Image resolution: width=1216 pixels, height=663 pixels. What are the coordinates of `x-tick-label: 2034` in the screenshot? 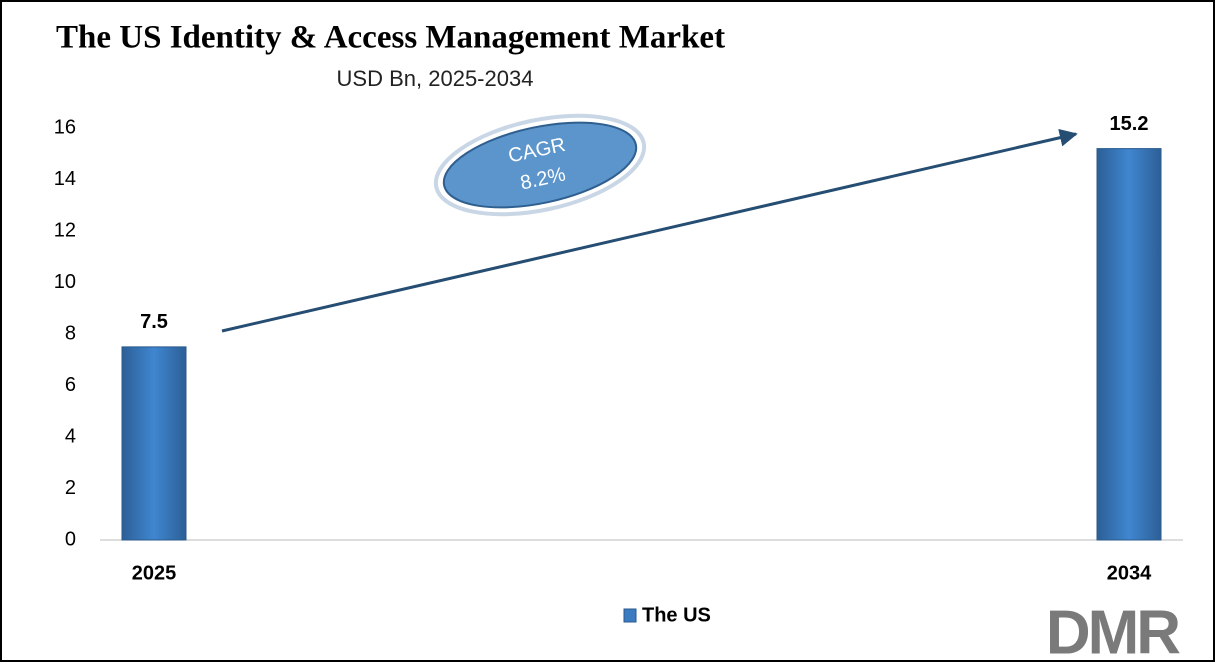 It's located at (1129, 573).